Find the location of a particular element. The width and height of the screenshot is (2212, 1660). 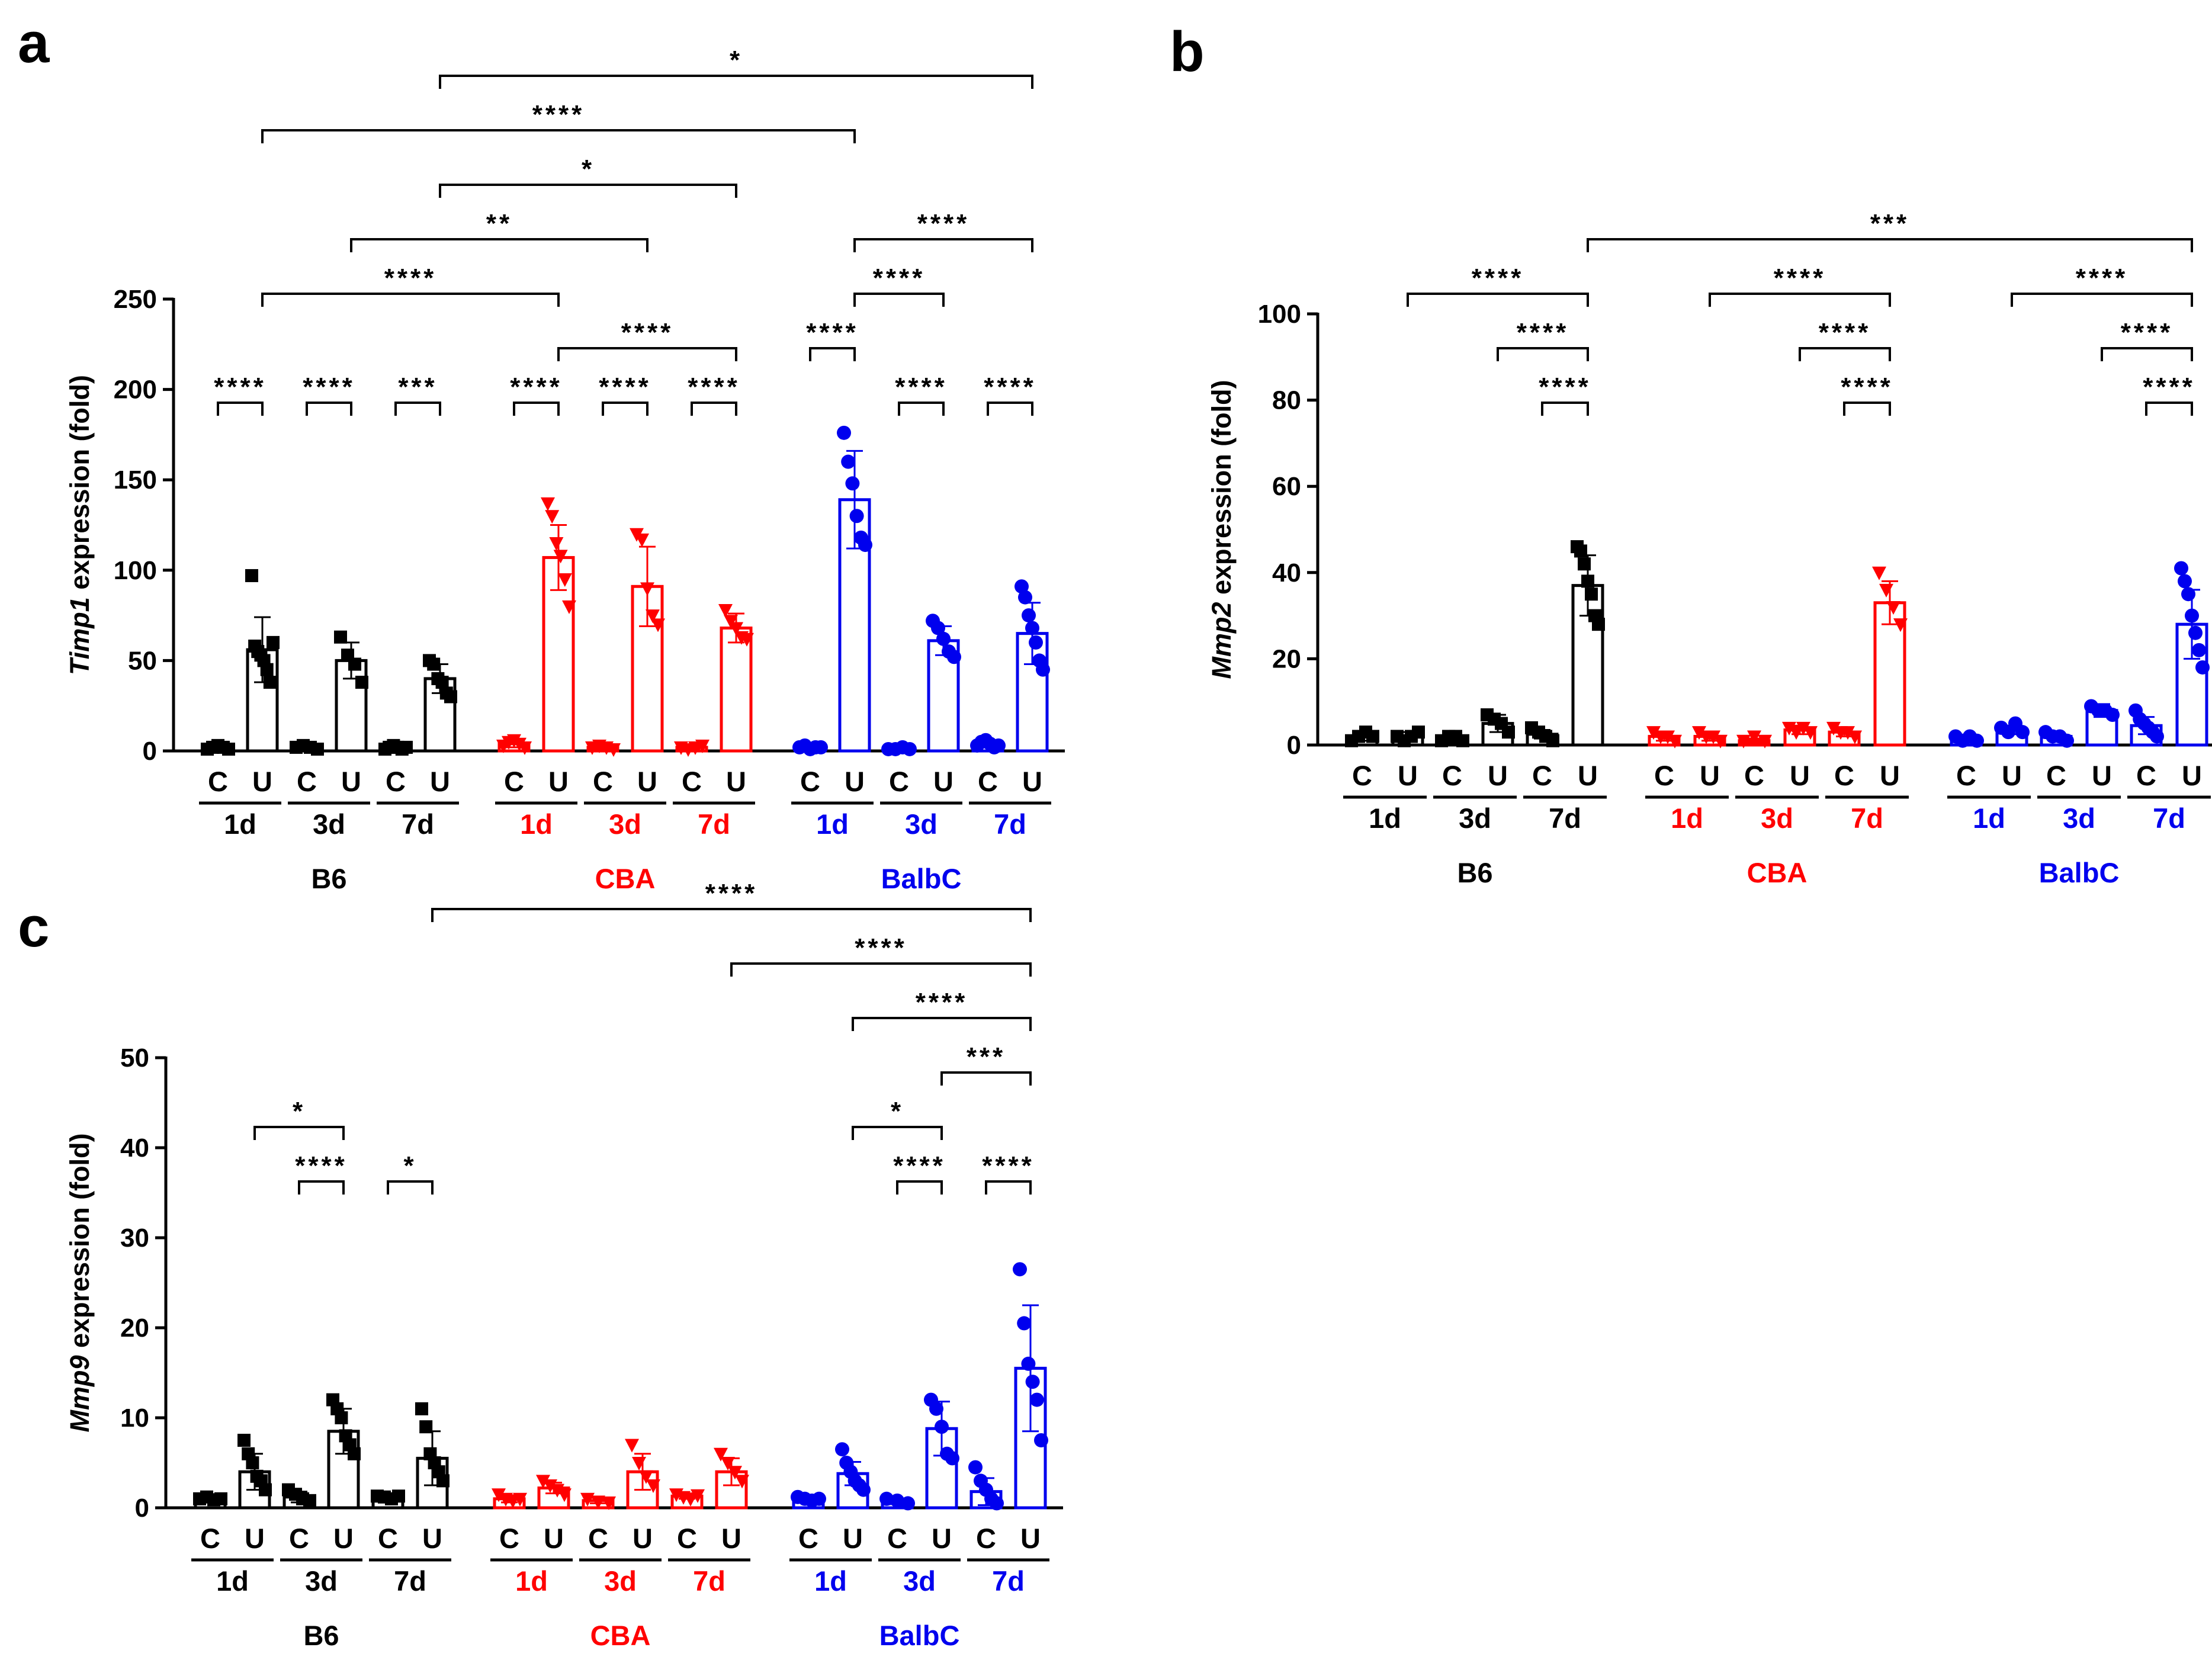

significance-label: *** is located at coordinates (986, 1056).